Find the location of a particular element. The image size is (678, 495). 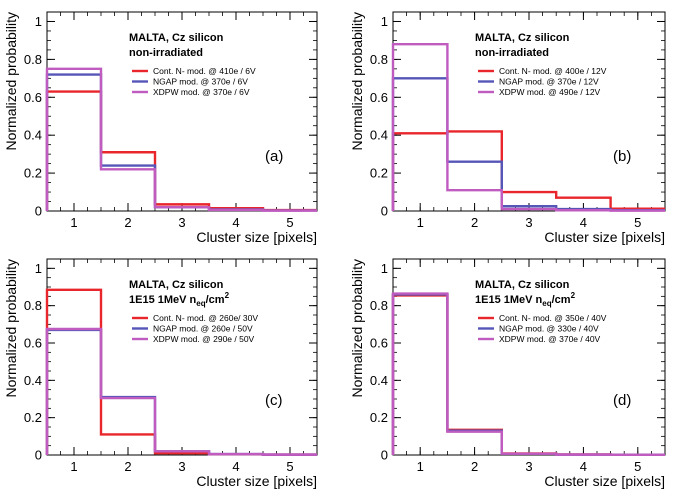

legend-entry-1: Cont. N- mod. @ 400e / 12V is located at coordinates (553, 71).